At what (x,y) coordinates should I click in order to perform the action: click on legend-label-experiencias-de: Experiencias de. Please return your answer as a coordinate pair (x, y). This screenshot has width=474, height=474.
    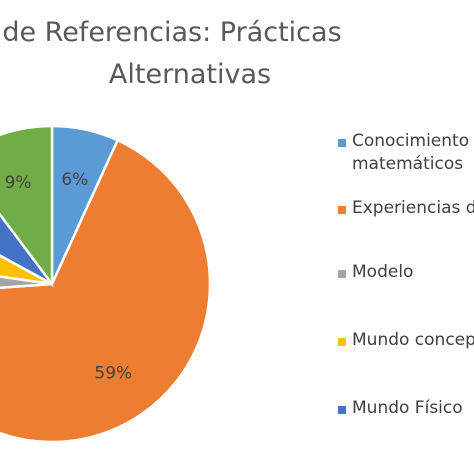
    Looking at the image, I should click on (413, 208).